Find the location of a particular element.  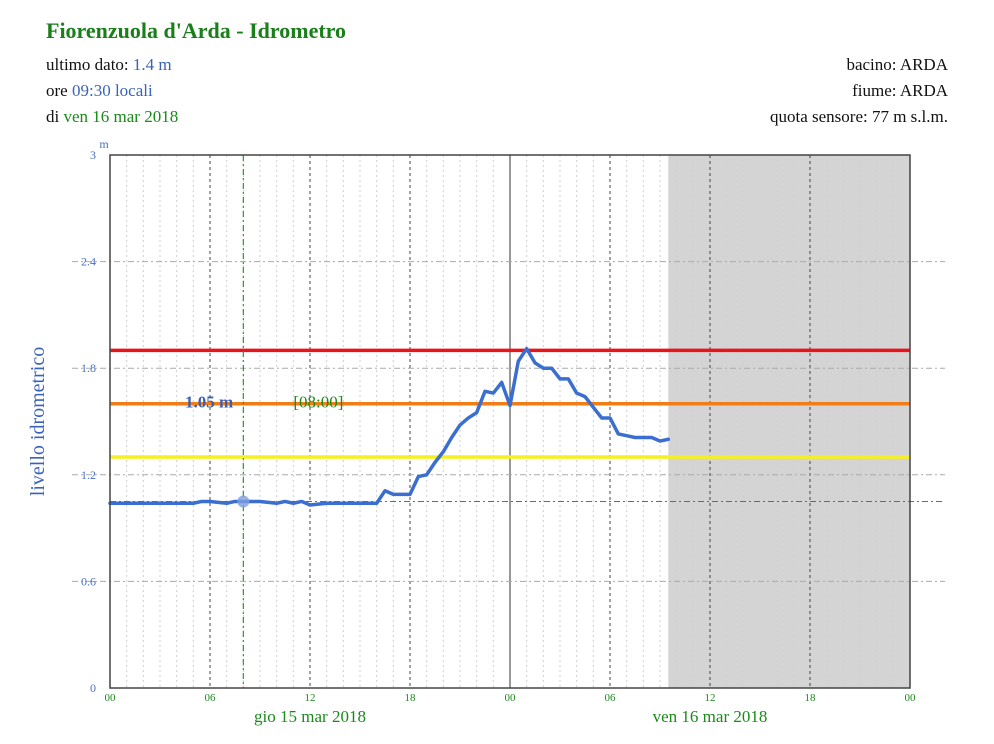

last-time: 09:30 locali is located at coordinates (112, 90).